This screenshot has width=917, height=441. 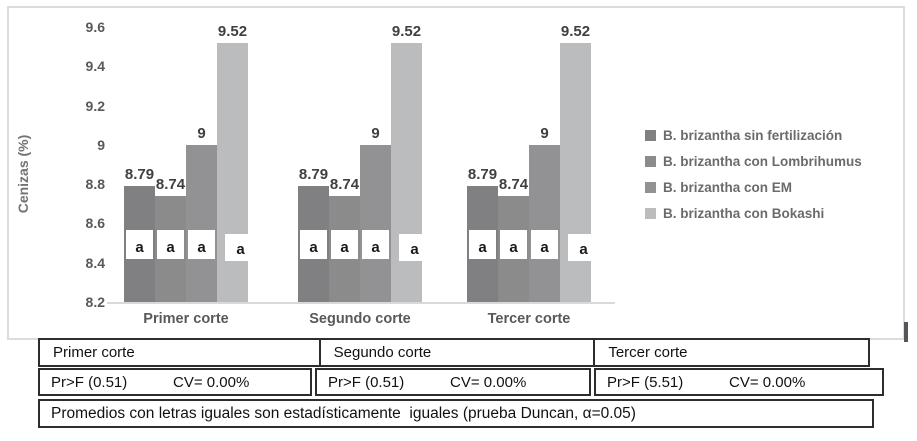 I want to click on table-header-row: Primer corte Segundo corte Tercer corte, so click(x=454, y=352).